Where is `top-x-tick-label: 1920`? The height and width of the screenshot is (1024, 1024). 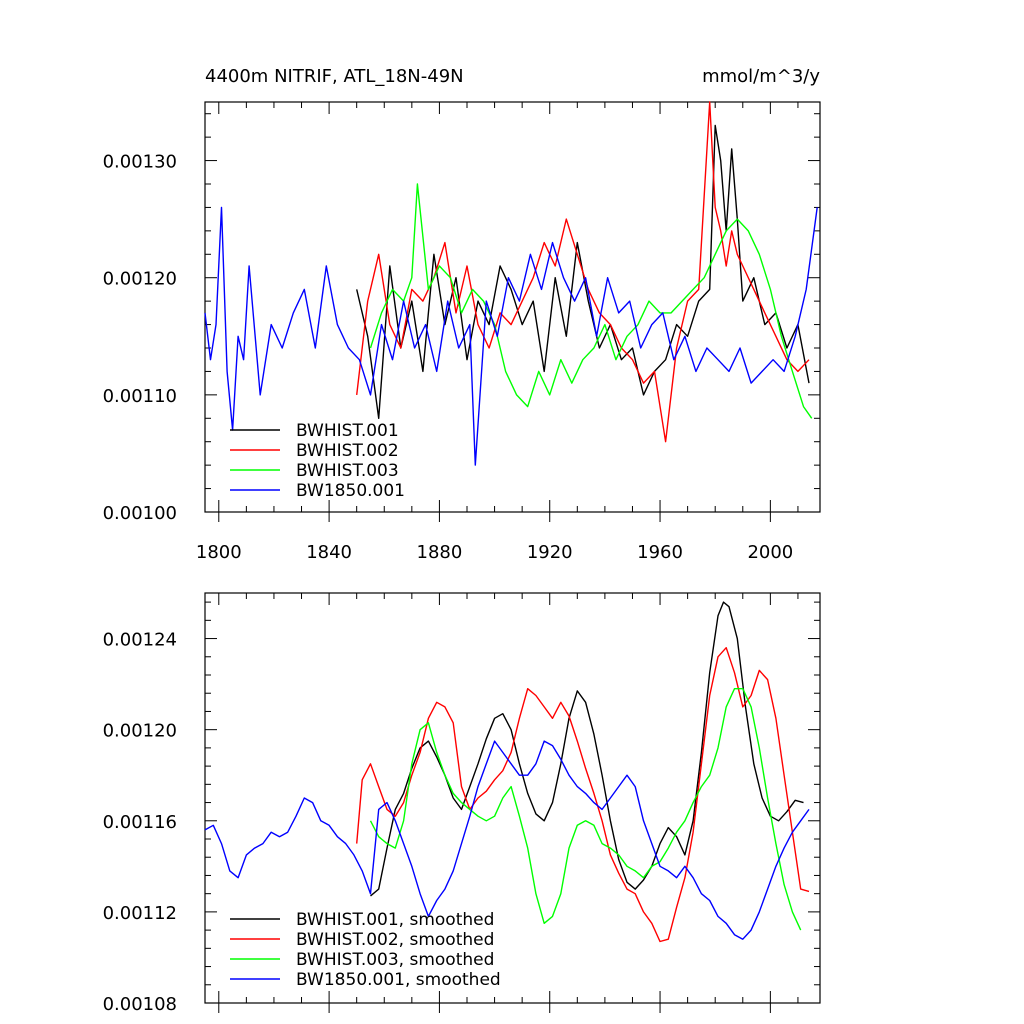
top-x-tick-label: 1920 is located at coordinates (550, 552).